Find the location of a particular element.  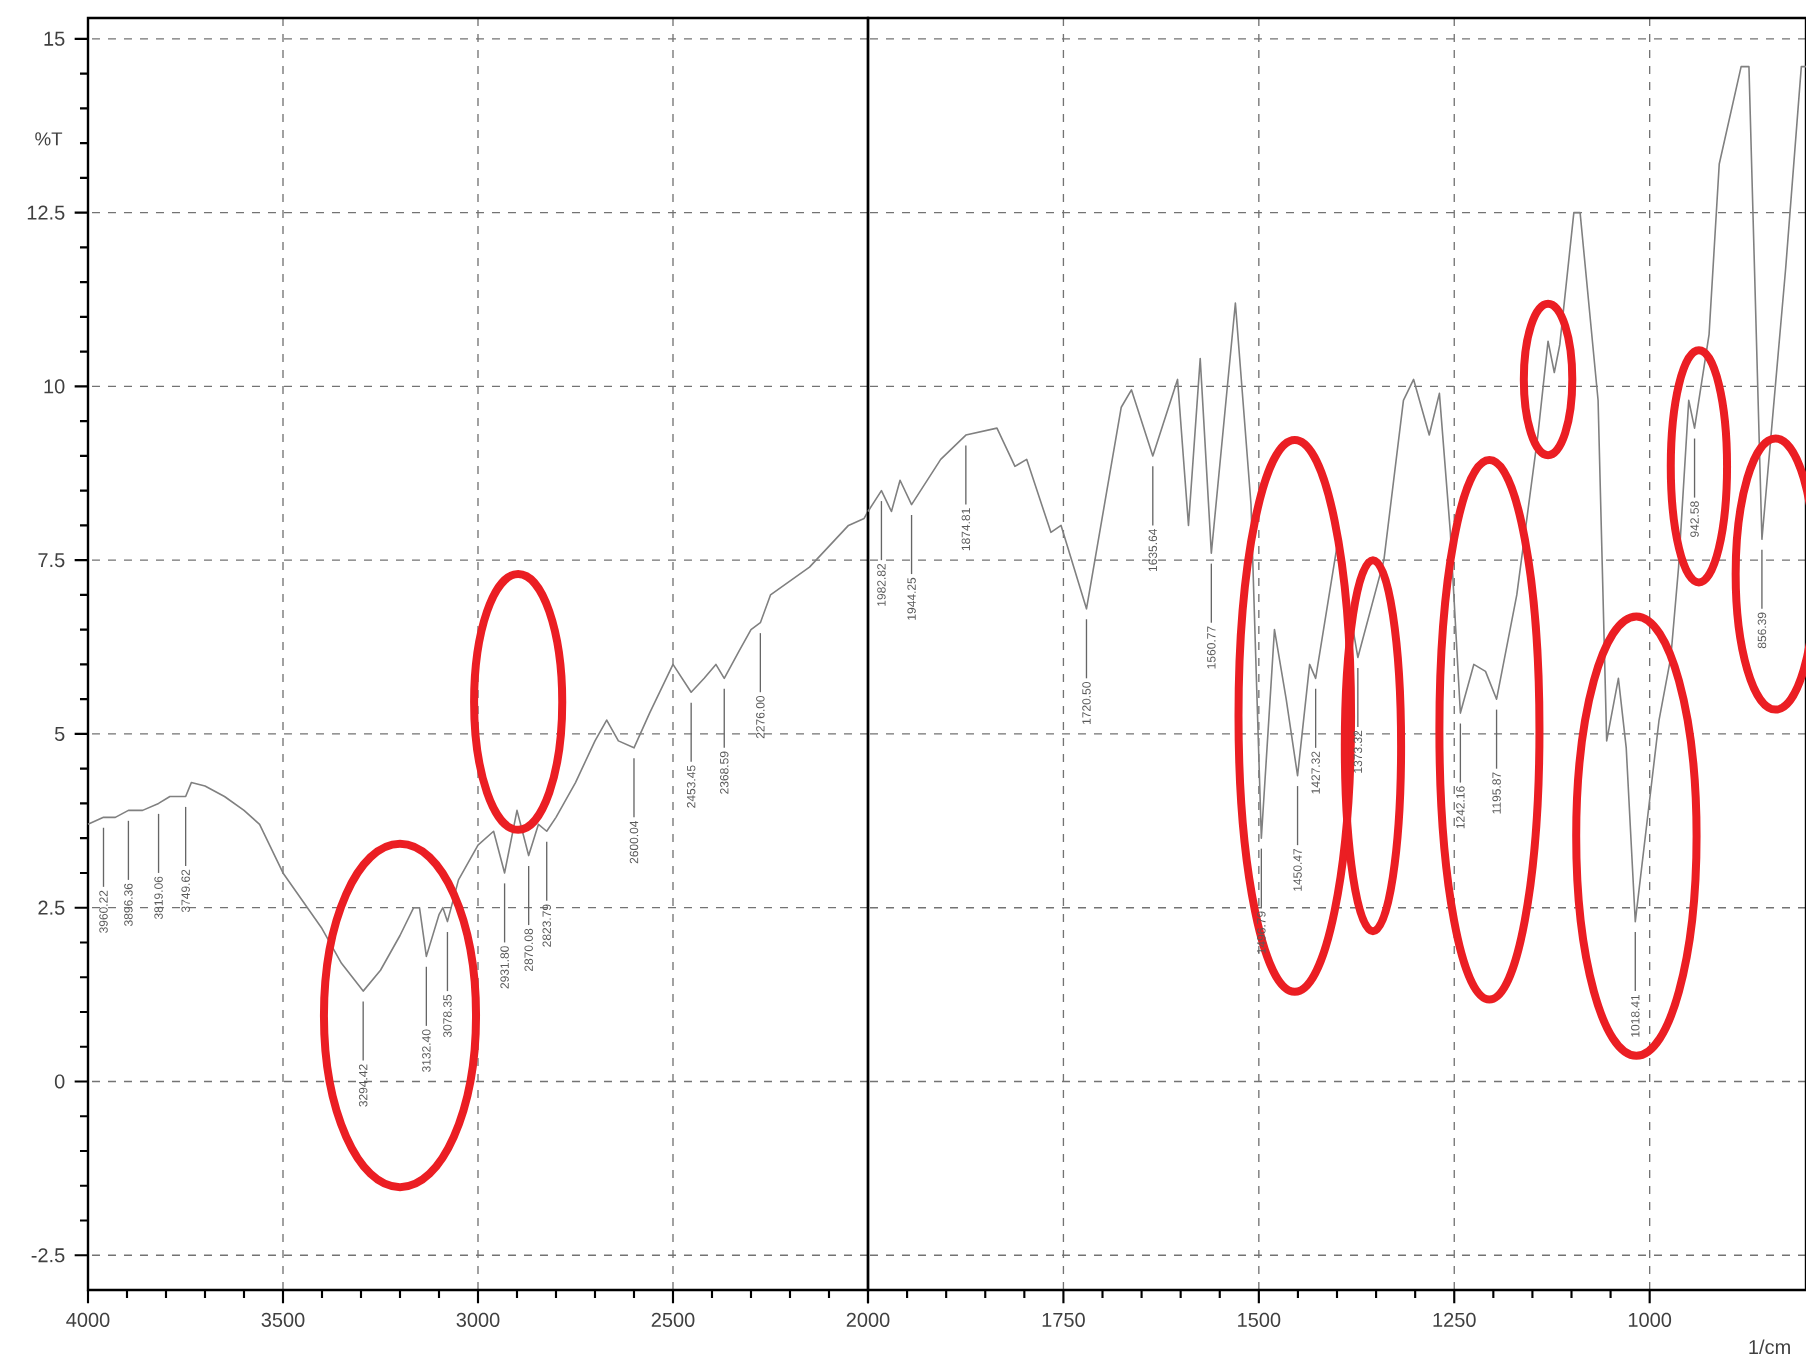

y-axis-title: %T is located at coordinates (49, 139).